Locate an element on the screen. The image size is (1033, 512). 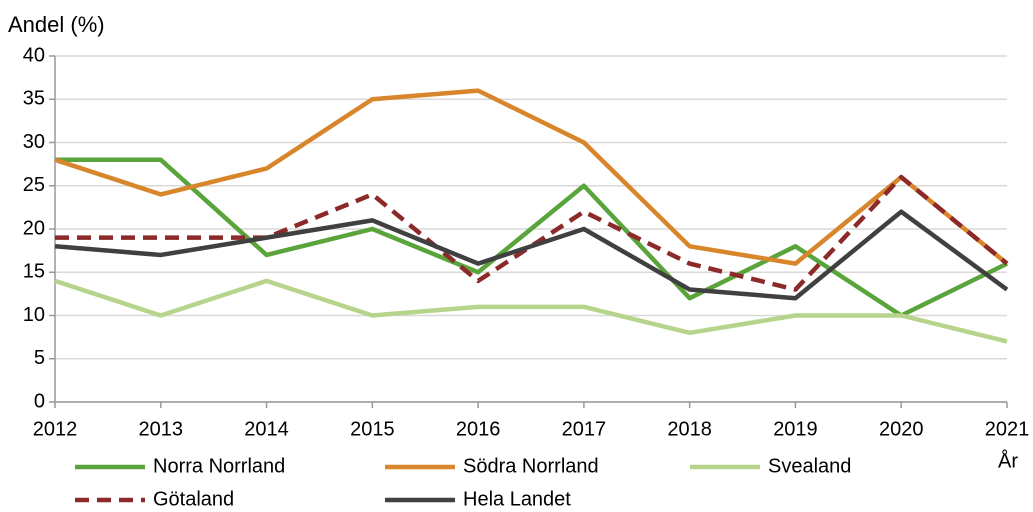
legend-label: Svealand is located at coordinates (809, 466).